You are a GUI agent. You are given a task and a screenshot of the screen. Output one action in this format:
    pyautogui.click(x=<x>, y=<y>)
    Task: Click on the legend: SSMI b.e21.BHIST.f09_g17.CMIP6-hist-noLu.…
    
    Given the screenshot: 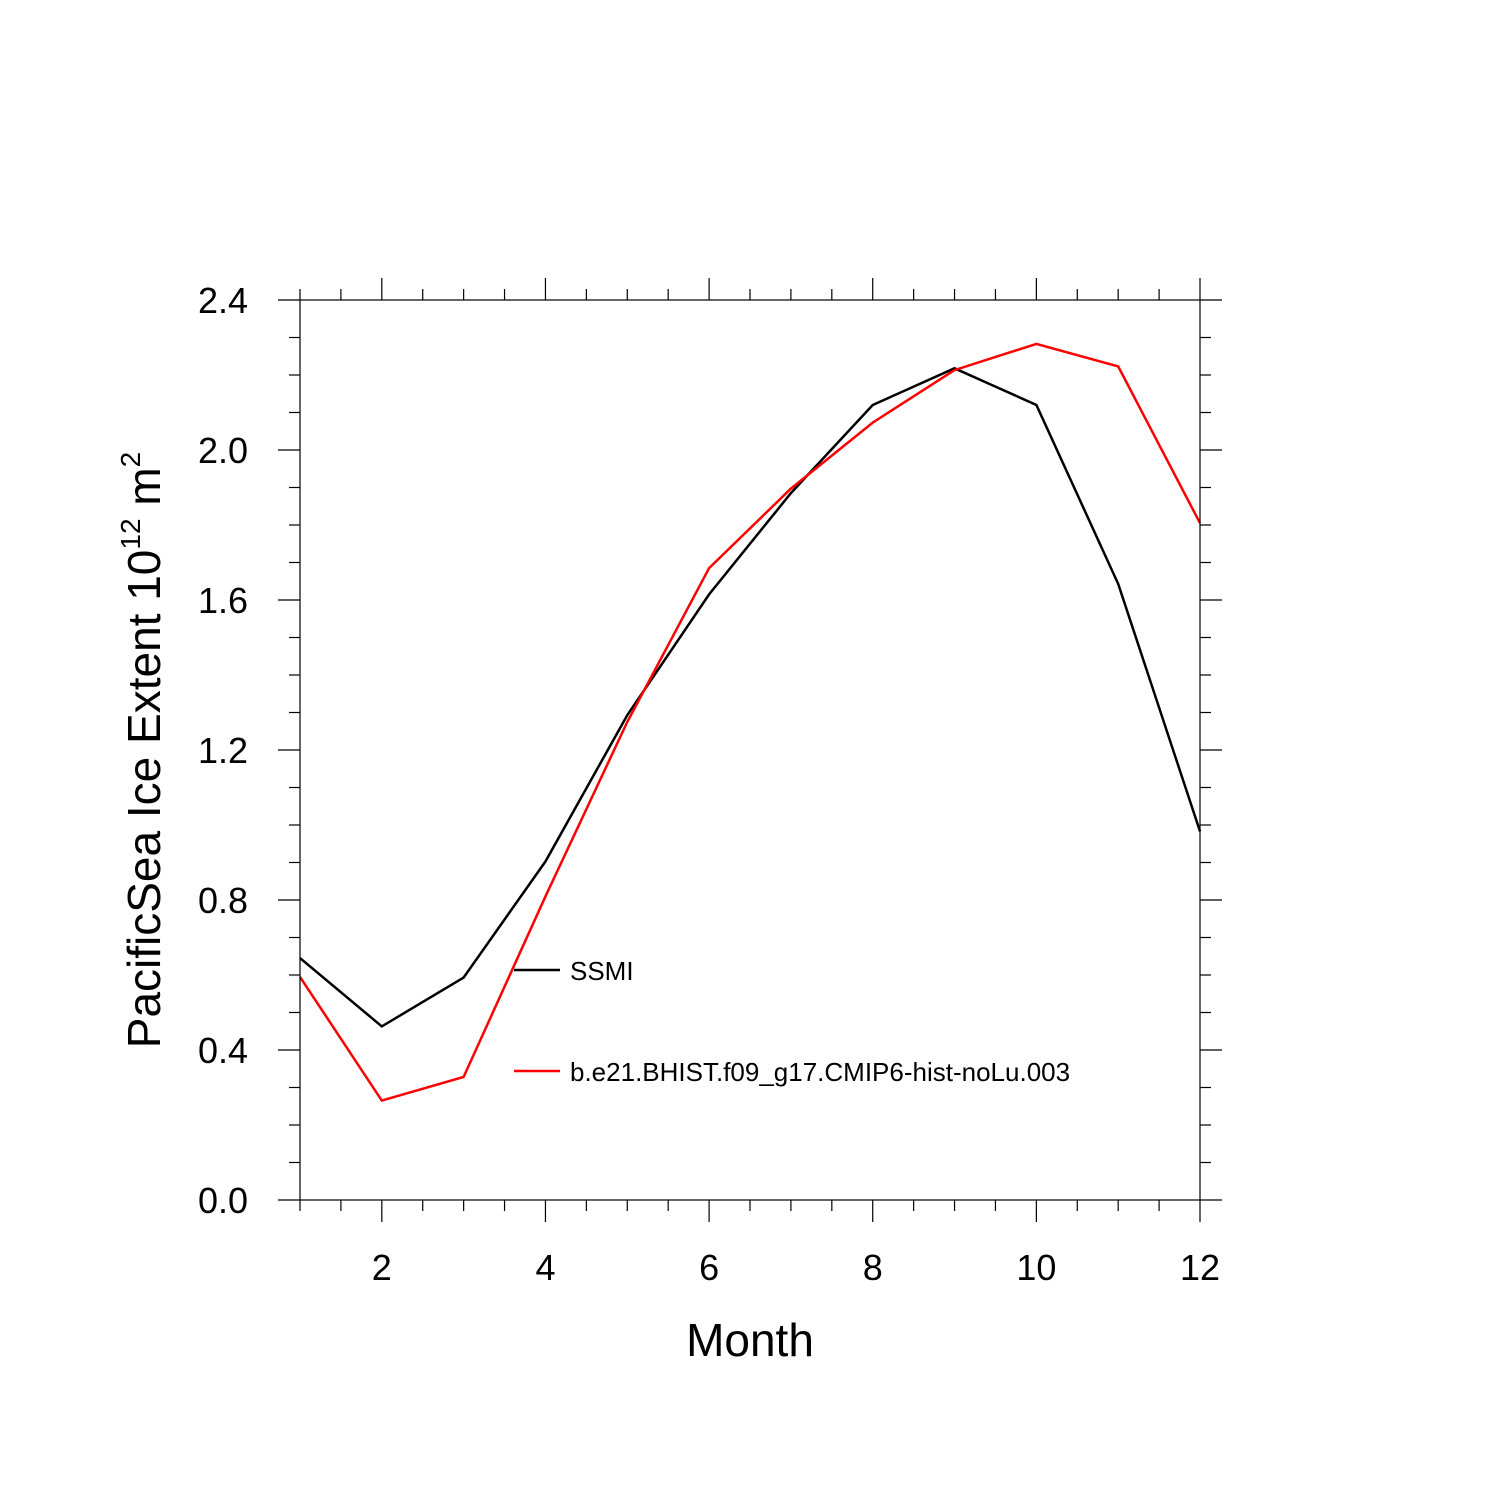 What is the action you would take?
    pyautogui.click(x=792, y=1021)
    